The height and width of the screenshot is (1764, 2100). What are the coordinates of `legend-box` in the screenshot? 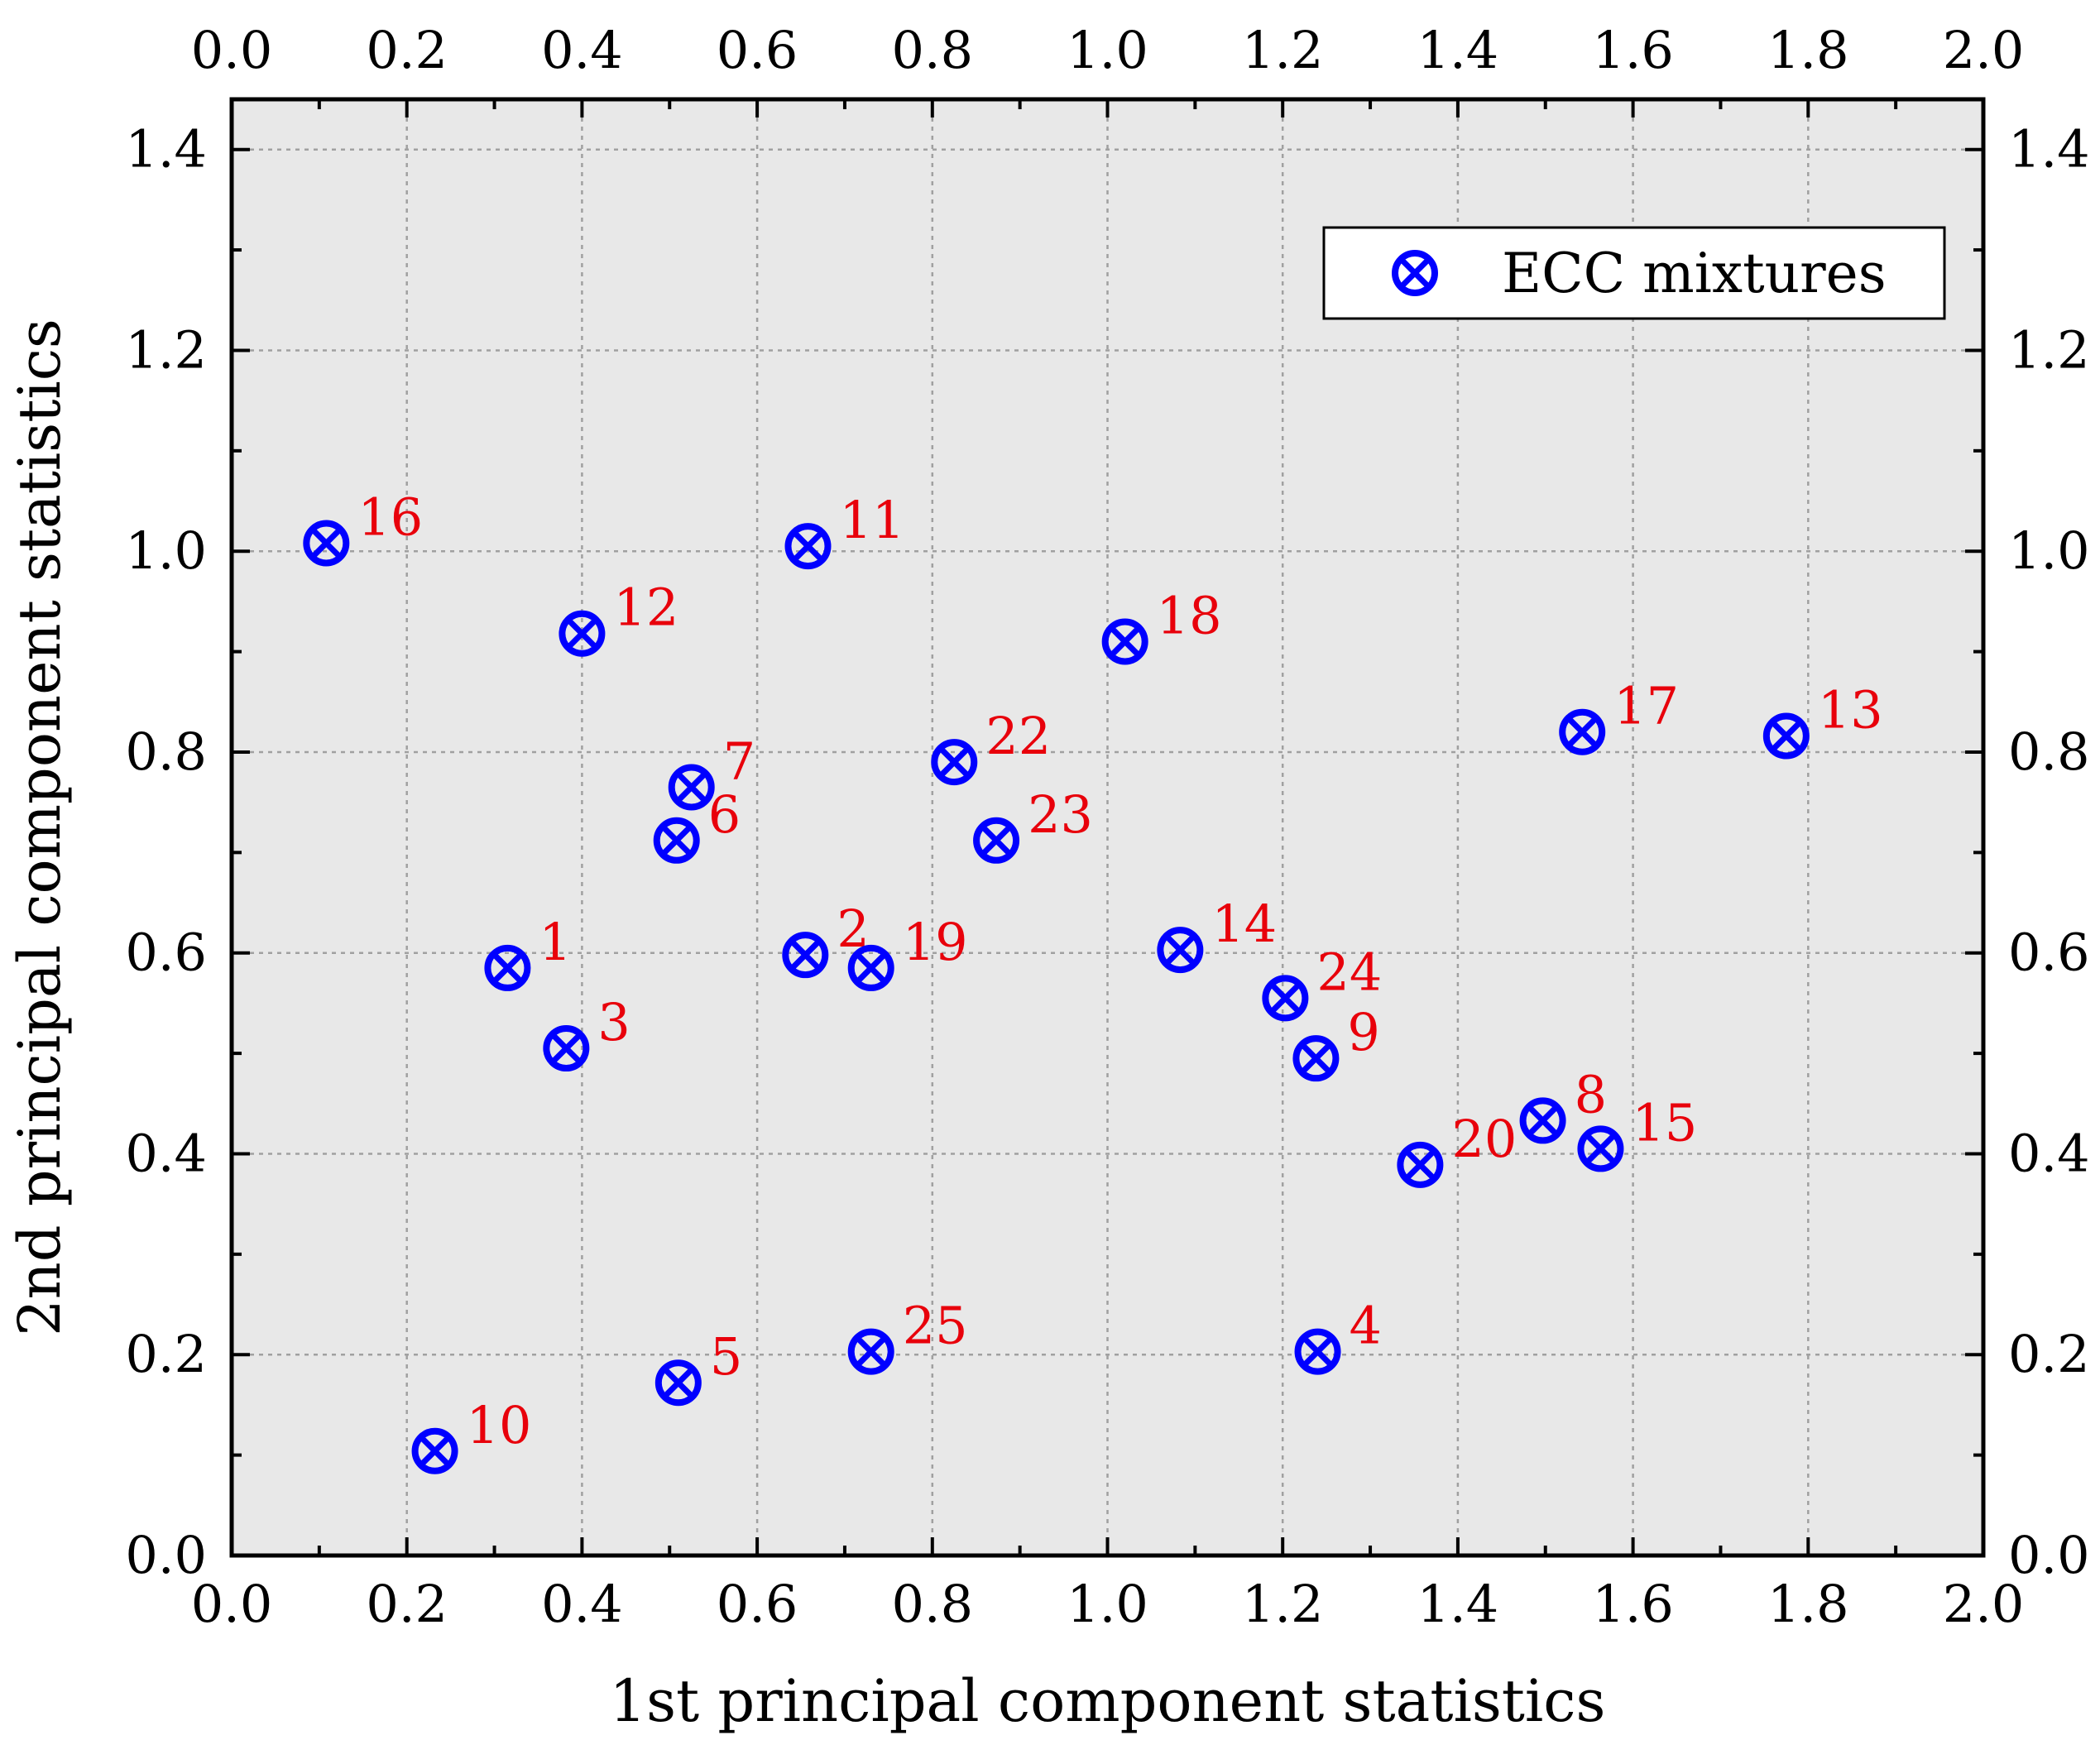 It's located at (1634, 273).